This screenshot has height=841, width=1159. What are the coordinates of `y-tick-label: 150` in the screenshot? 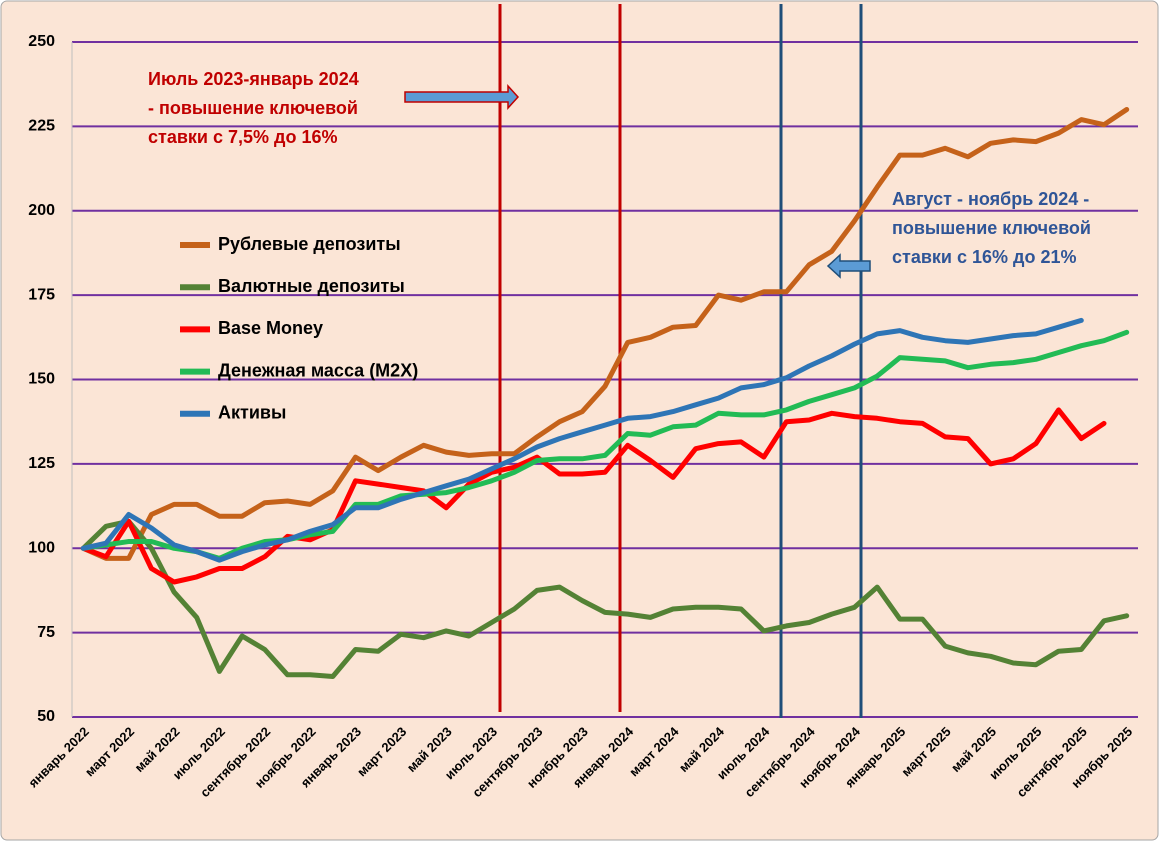 It's located at (41, 379).